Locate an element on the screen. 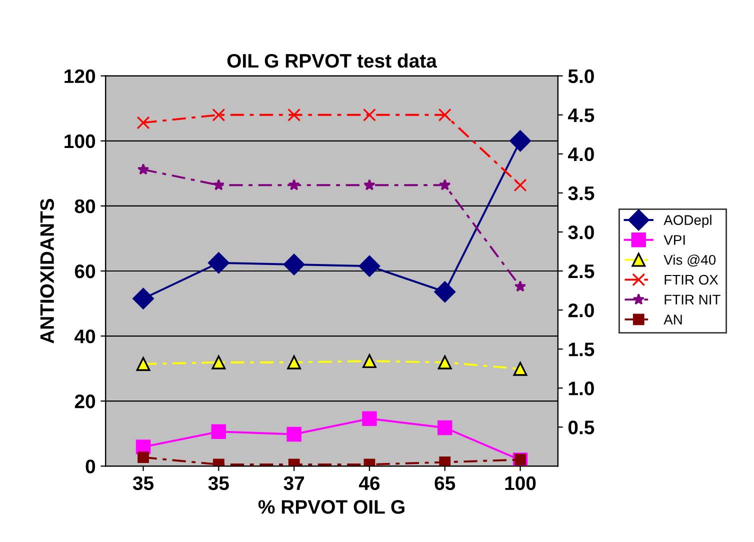  legend-label: VPI is located at coordinates (674, 240).